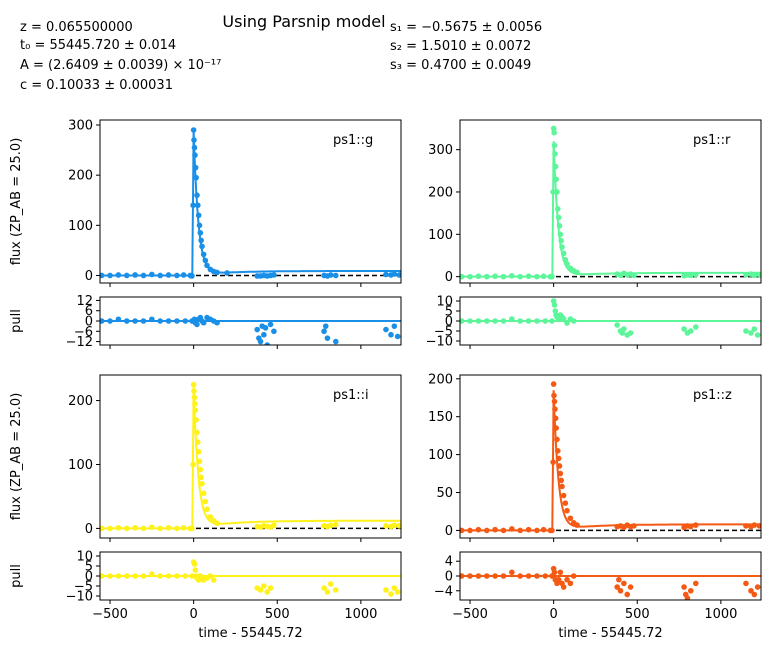 Image resolution: width=780 pixels, height=670 pixels. I want to click on param-z: z = 0.065500000, so click(76, 27).